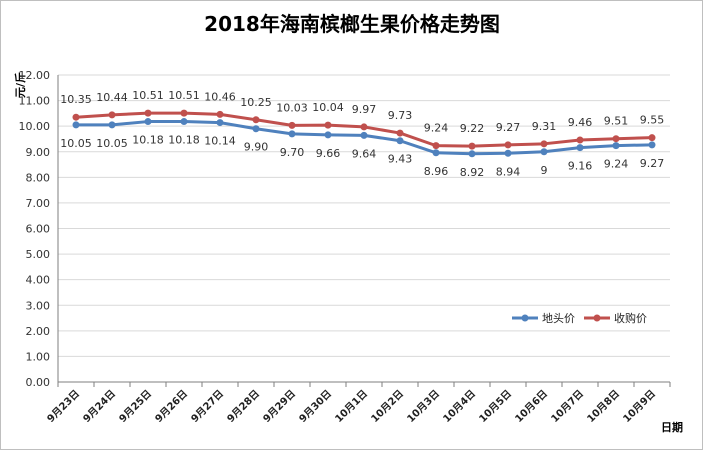  What do you see at coordinates (220, 141) in the screenshot?
I see `data-label: 10.14` at bounding box center [220, 141].